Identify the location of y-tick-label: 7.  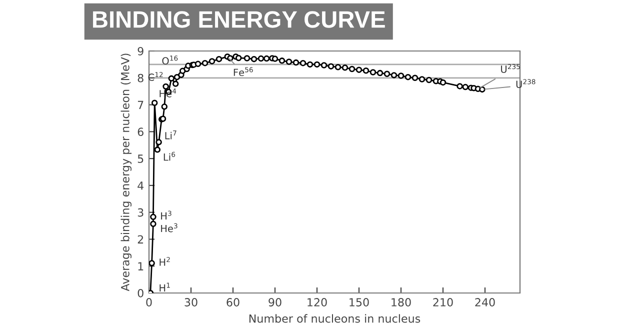
(141, 104).